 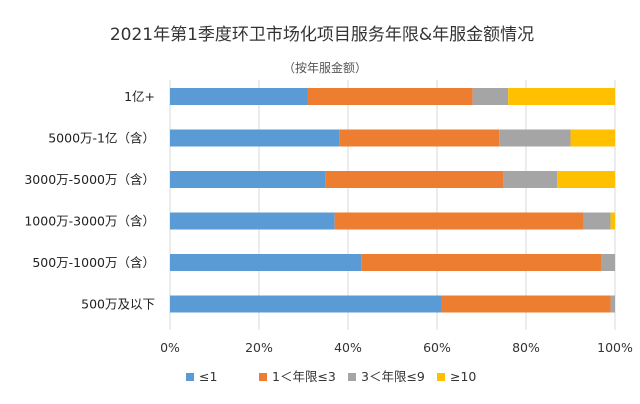 I want to click on x-tick-label: 80%, so click(x=526, y=347).